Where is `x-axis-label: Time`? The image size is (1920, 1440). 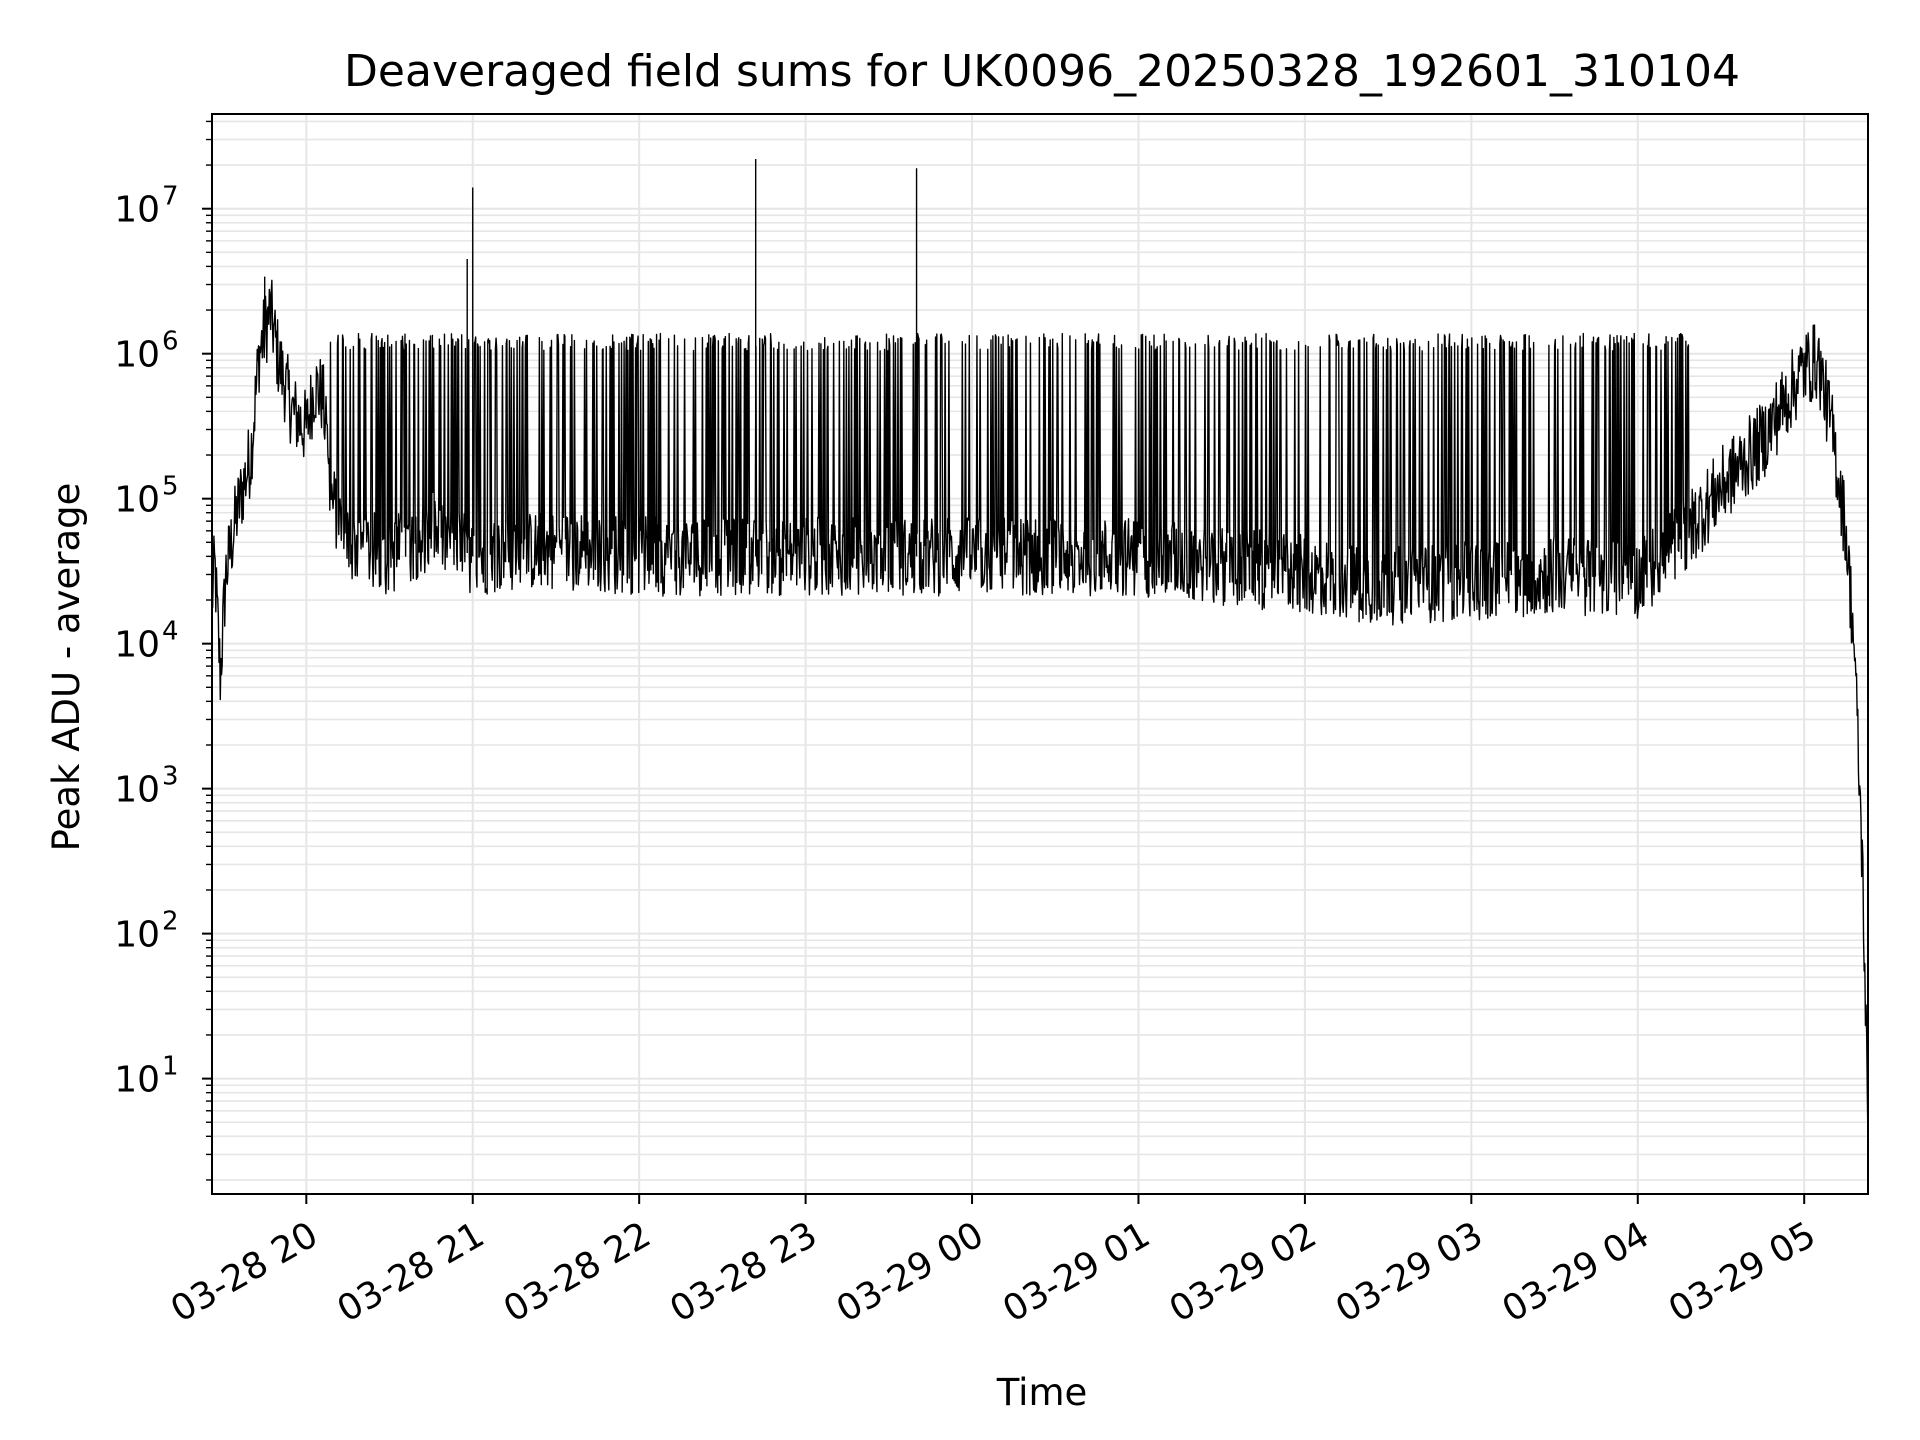 x-axis-label: Time is located at coordinates (1042, 1392).